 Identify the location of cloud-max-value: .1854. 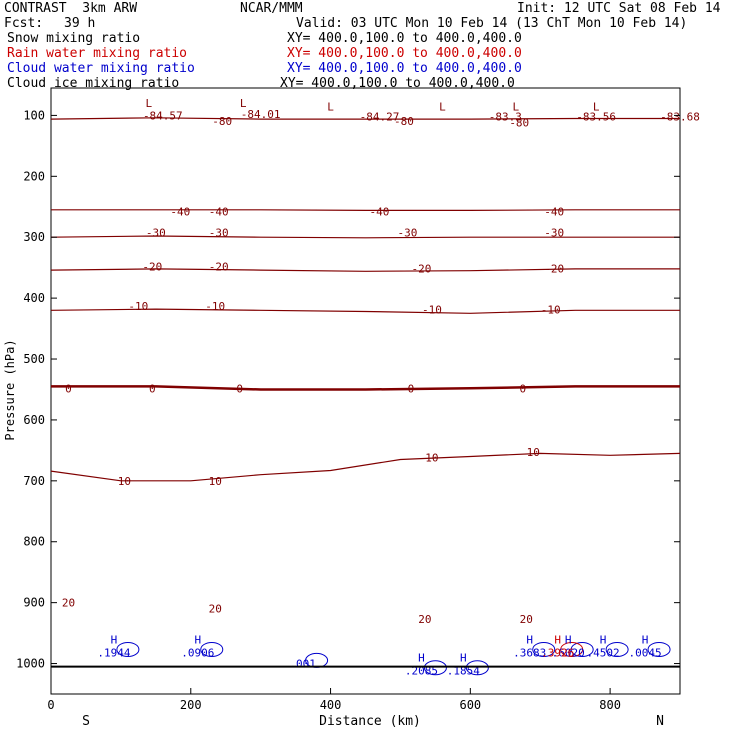
(463, 671).